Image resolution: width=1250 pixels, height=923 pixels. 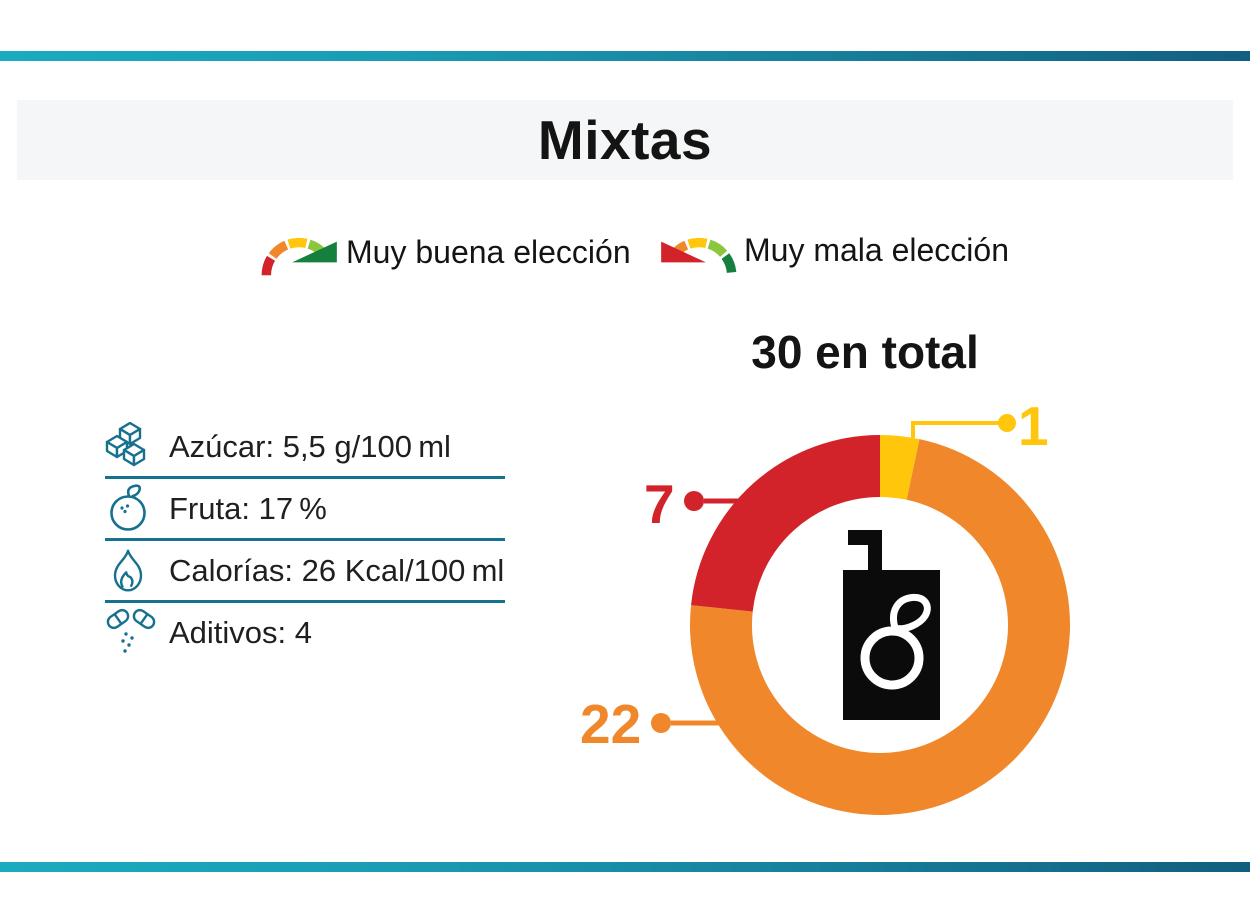 What do you see at coordinates (611, 724) in the screenshot?
I see `segment-label-orange: 22` at bounding box center [611, 724].